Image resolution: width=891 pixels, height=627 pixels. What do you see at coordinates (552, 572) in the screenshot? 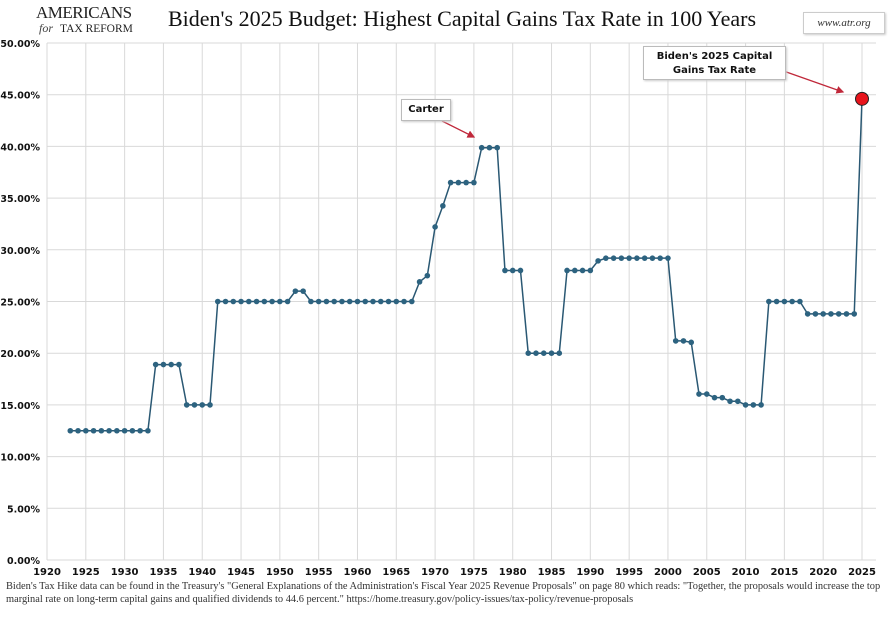
I see `x-tick-label: 1985` at bounding box center [552, 572].